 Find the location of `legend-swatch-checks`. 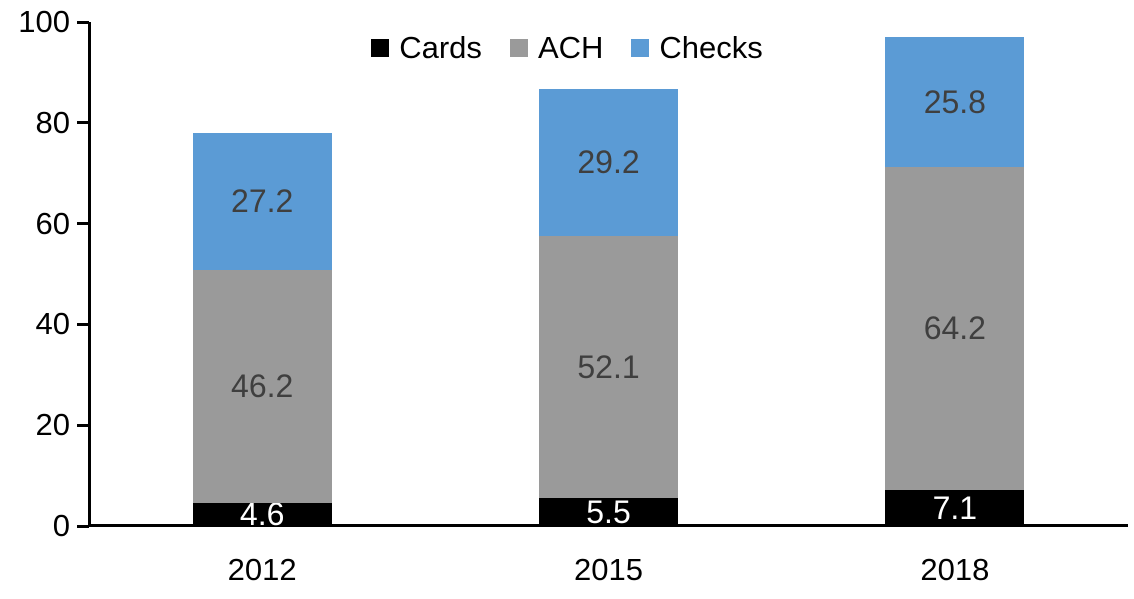

legend-swatch-checks is located at coordinates (640, 48).